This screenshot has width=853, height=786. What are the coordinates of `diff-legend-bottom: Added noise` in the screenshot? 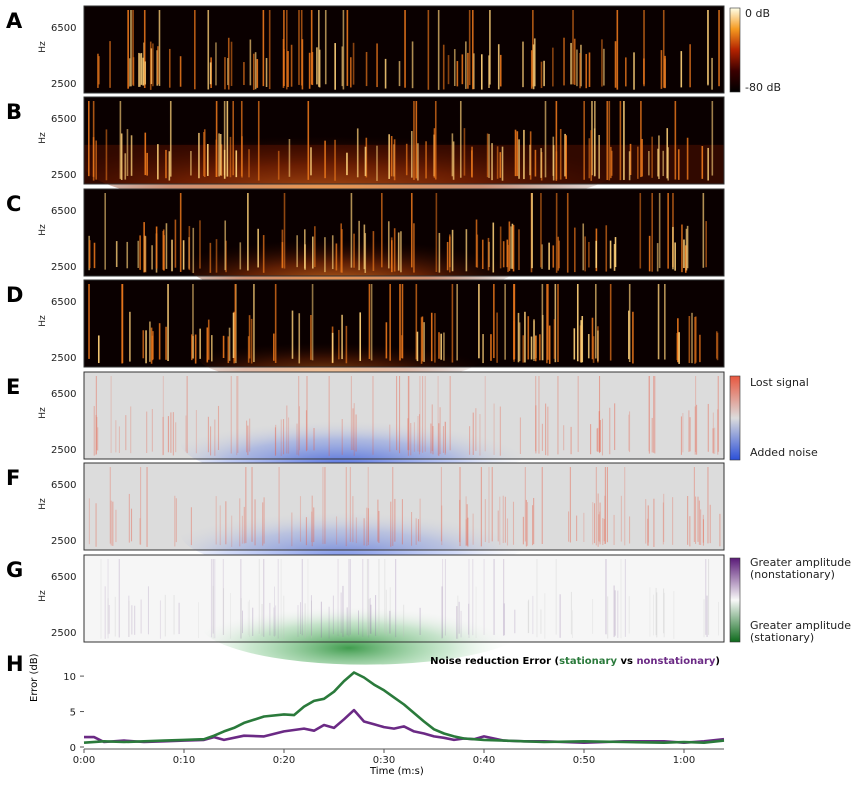 It's located at (784, 452).